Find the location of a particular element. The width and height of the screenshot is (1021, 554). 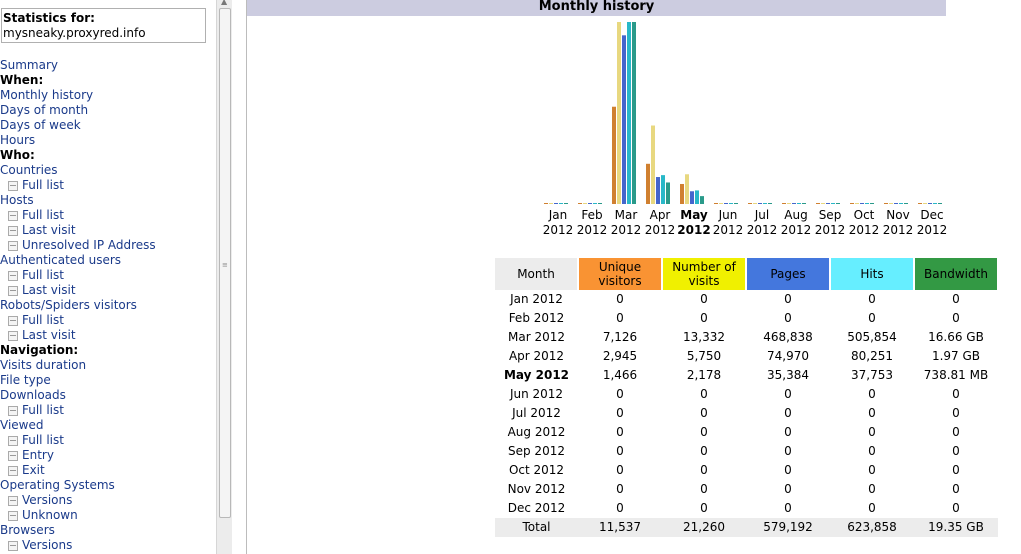

nav-link-label: File type is located at coordinates (25, 380).